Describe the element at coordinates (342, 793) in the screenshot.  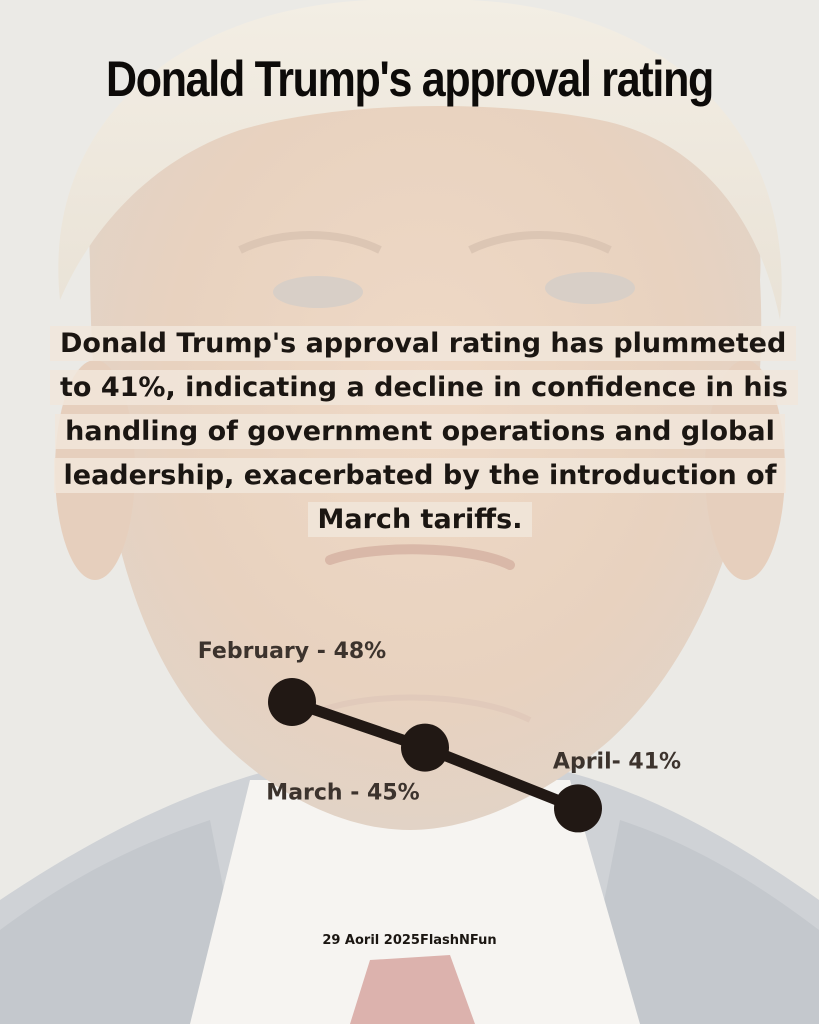
I see `data-label-march: March - 45%` at that location.